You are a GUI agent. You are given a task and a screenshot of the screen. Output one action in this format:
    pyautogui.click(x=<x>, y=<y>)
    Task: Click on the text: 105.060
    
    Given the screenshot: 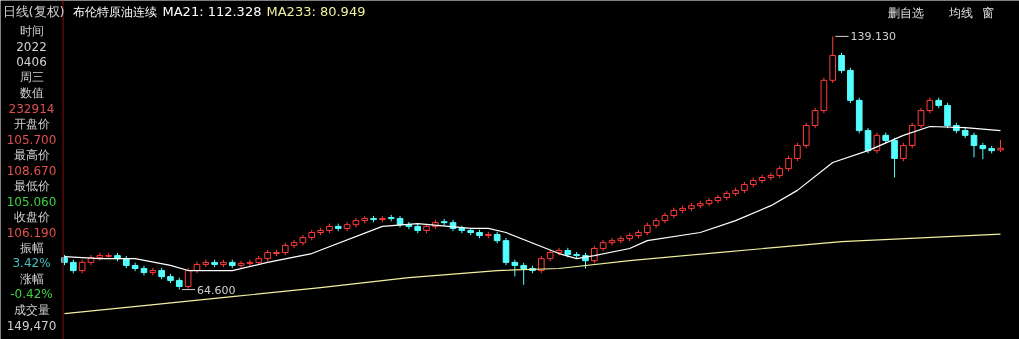 What is the action you would take?
    pyautogui.click(x=31, y=201)
    